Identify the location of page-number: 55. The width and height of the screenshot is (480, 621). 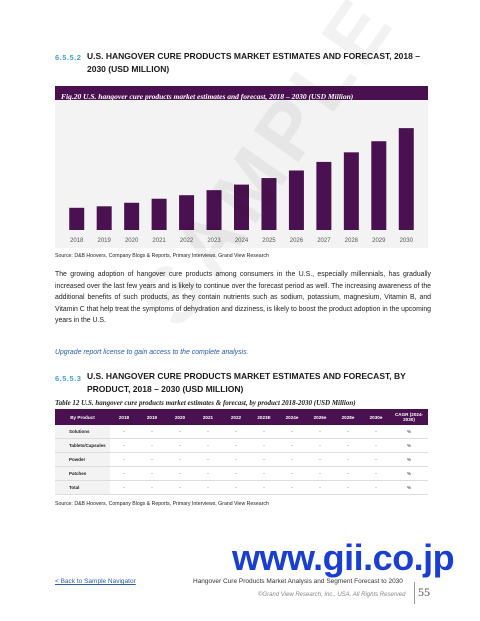
(424, 592).